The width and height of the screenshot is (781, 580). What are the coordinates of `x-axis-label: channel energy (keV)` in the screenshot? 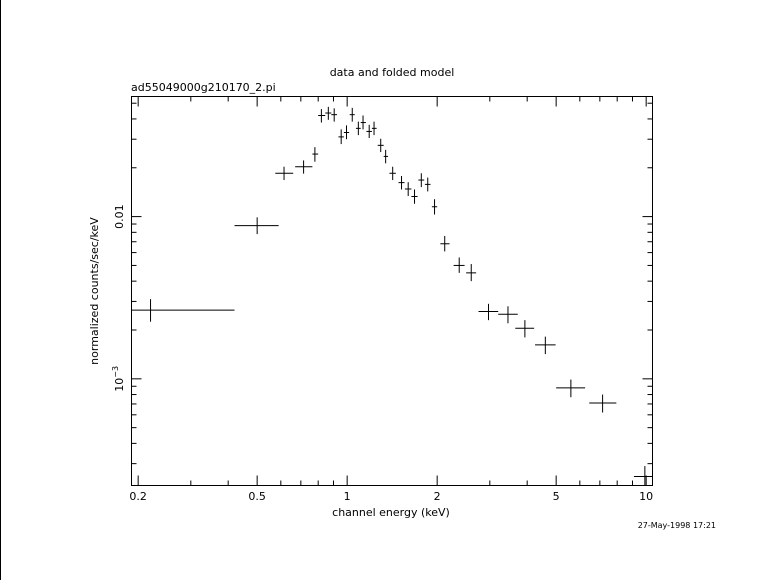 It's located at (391, 512).